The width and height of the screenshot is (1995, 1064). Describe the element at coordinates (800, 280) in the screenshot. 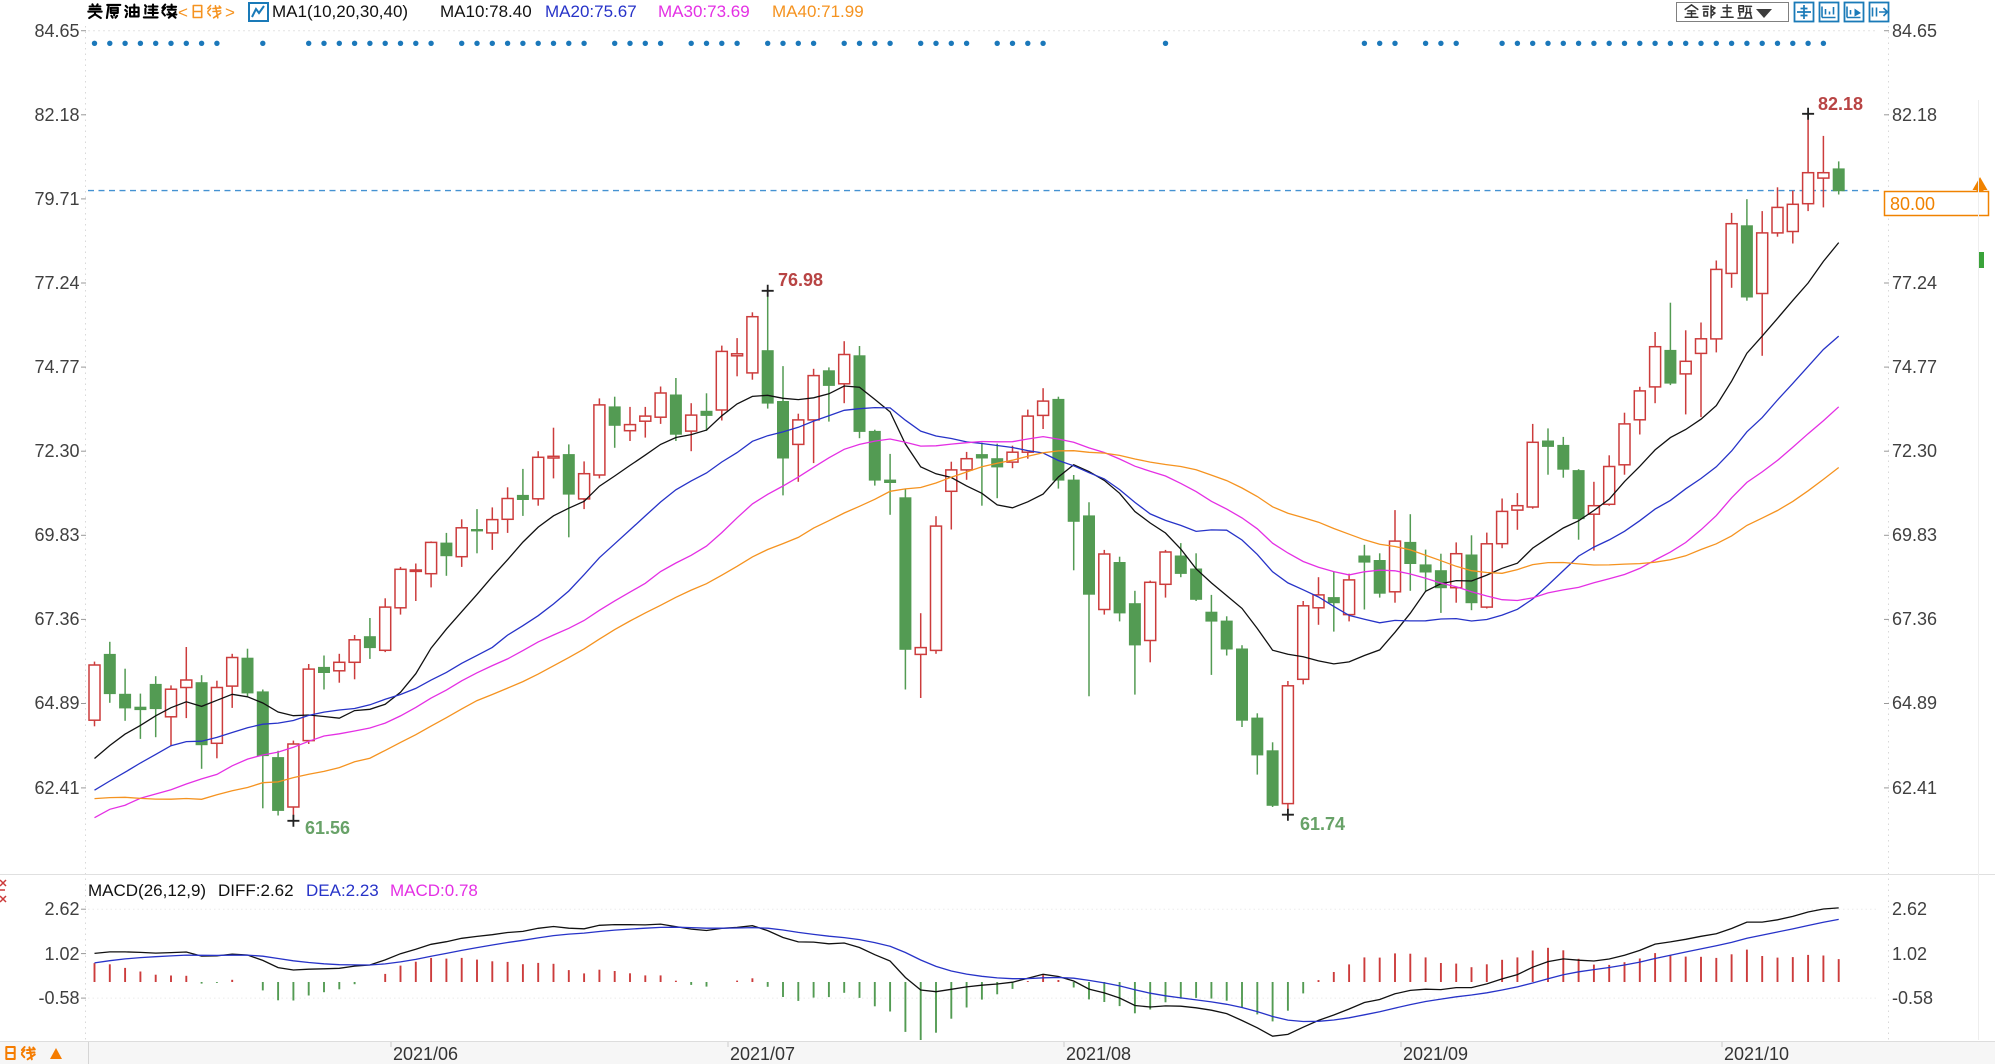

I see `svg-text: 76.98` at that location.